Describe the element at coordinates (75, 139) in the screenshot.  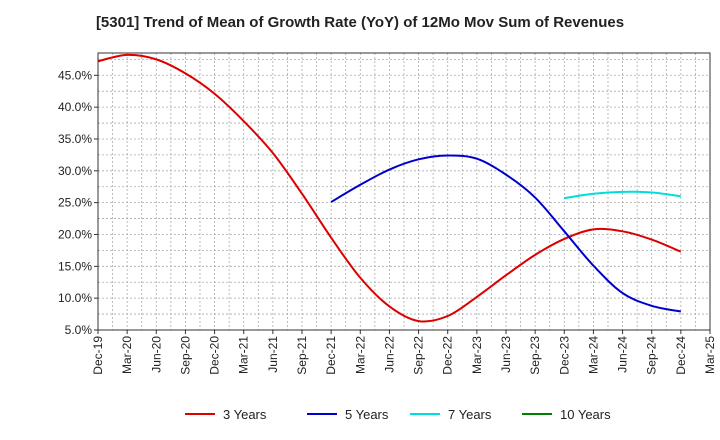
I see `y-tick-label: 35.0%` at that location.